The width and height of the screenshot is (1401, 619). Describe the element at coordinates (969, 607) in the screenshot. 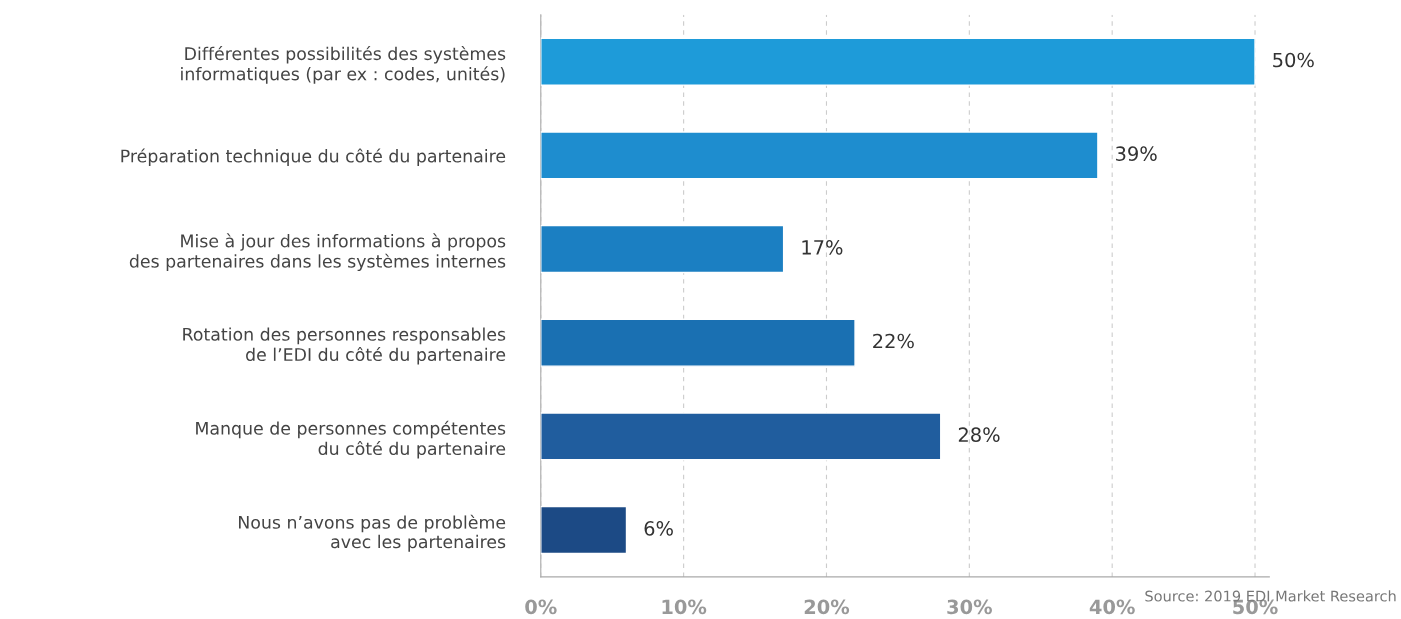

I see `x-tick-label: 30%` at that location.